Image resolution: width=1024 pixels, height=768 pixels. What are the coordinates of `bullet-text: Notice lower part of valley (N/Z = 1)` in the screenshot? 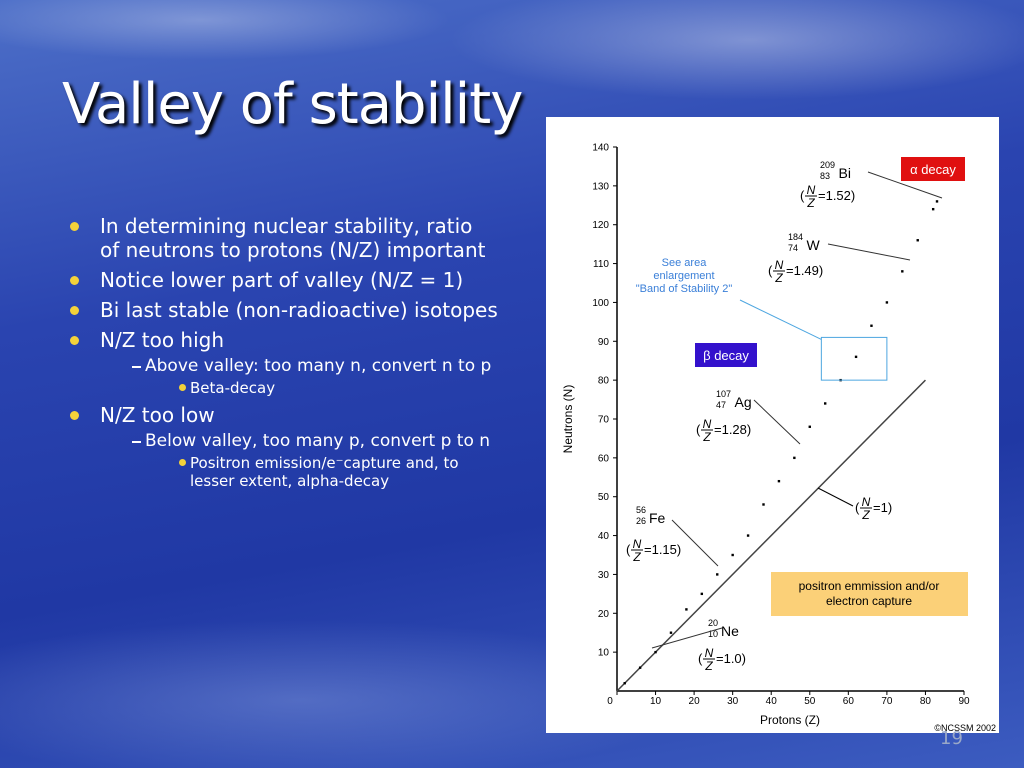 It's located at (282, 280).